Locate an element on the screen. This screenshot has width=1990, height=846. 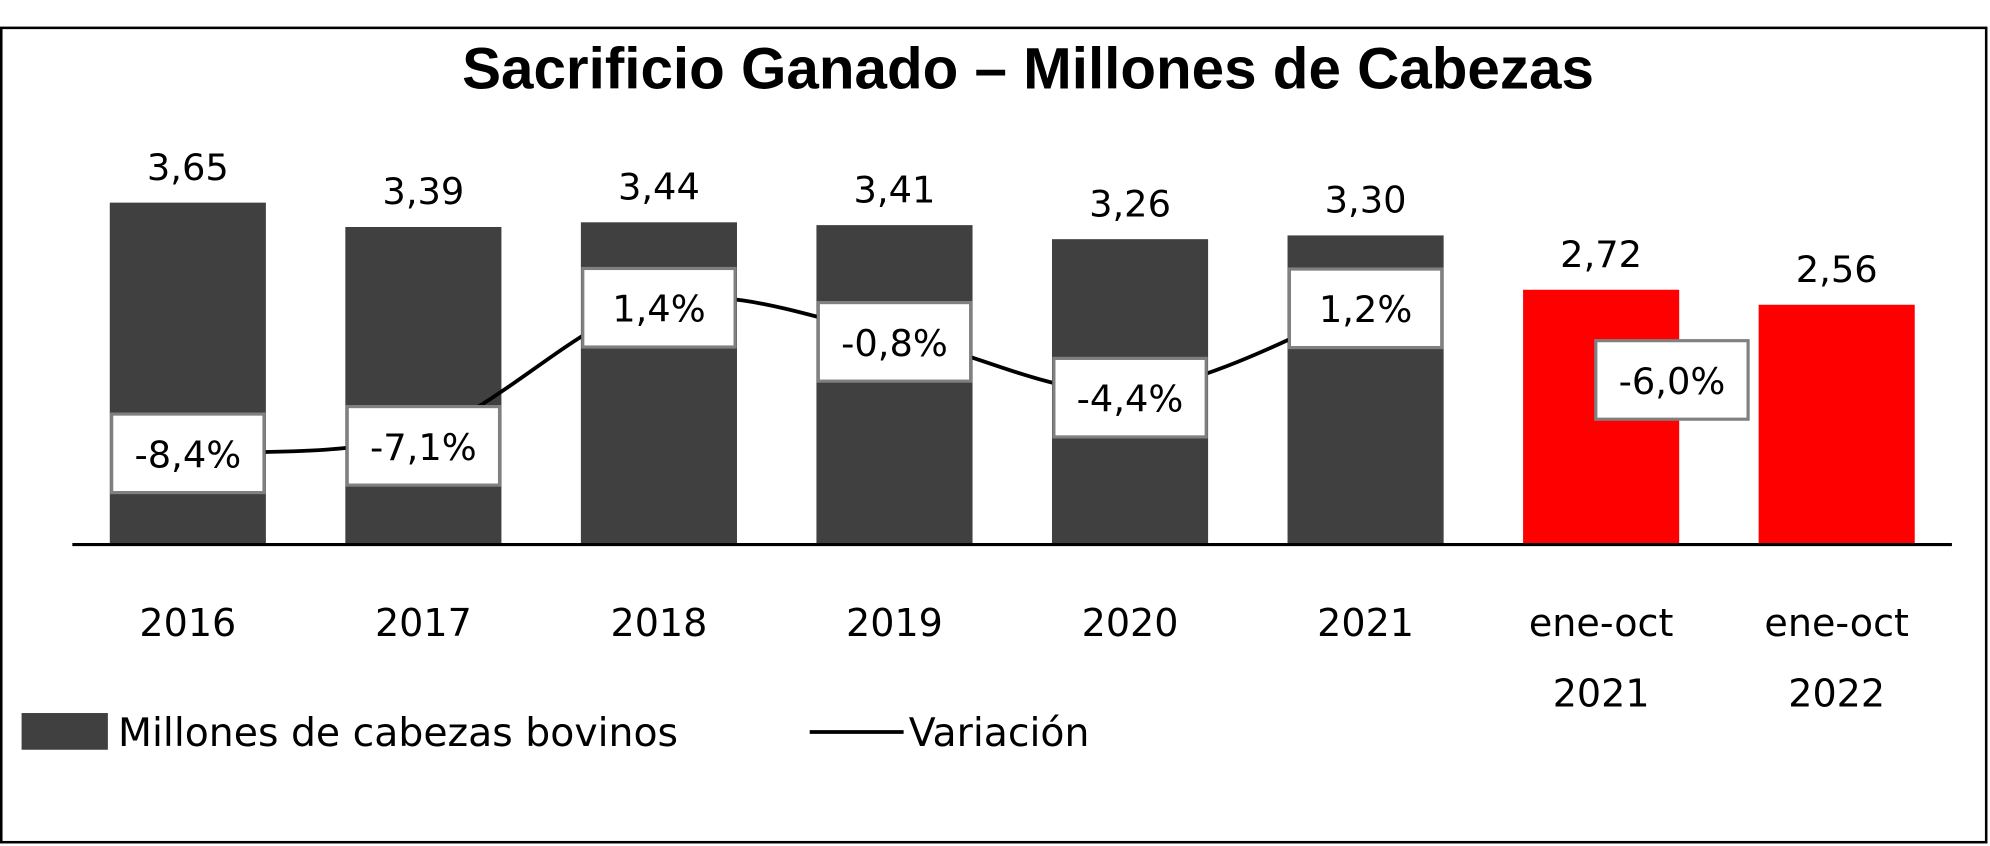
bar-value-label: 3,44 is located at coordinates (659, 187).